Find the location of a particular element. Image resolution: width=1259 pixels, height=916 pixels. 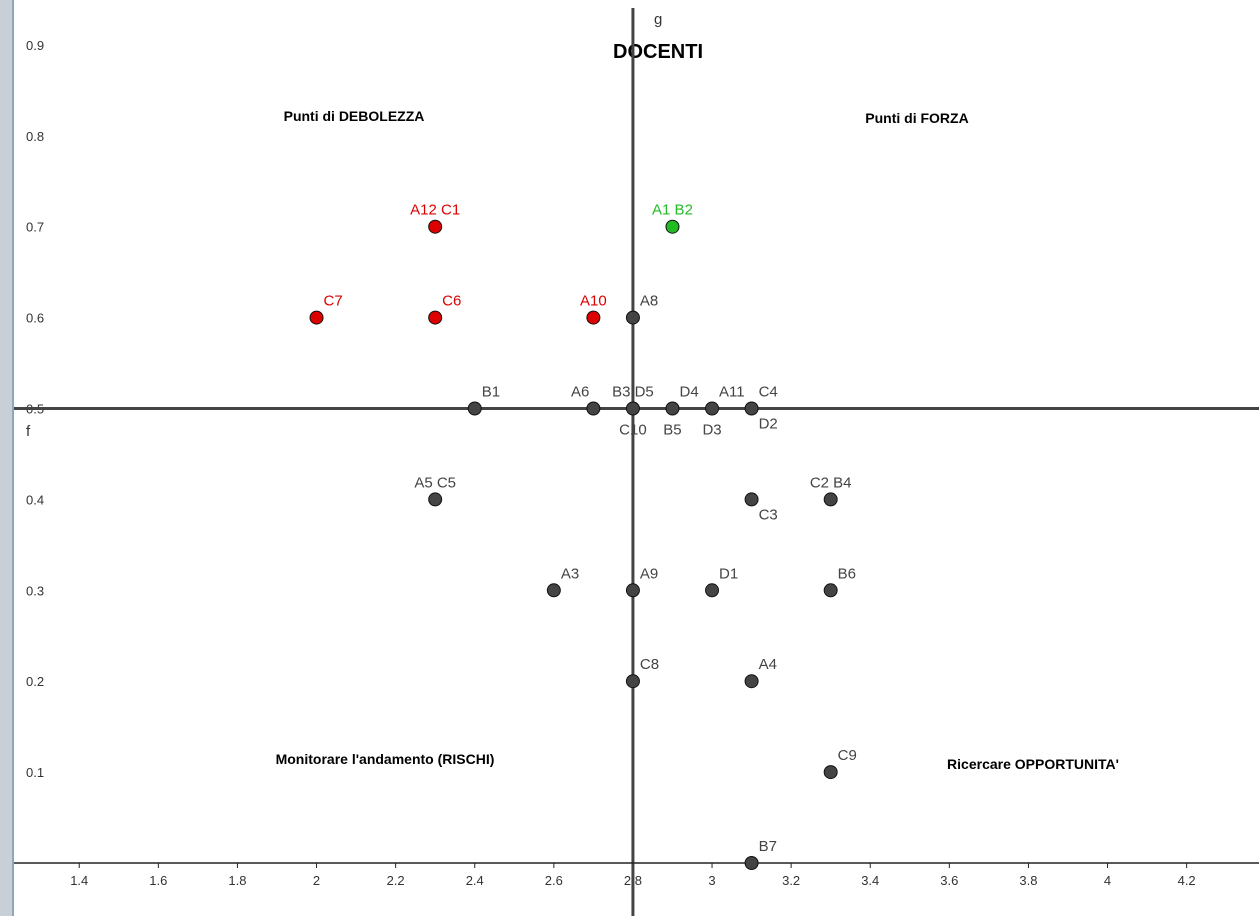

x-tick-label: 1.6 is located at coordinates (158, 880).